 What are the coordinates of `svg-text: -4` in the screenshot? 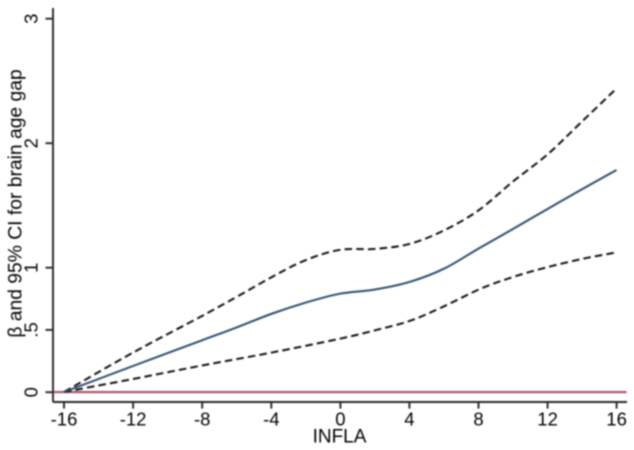 It's located at (271, 419).